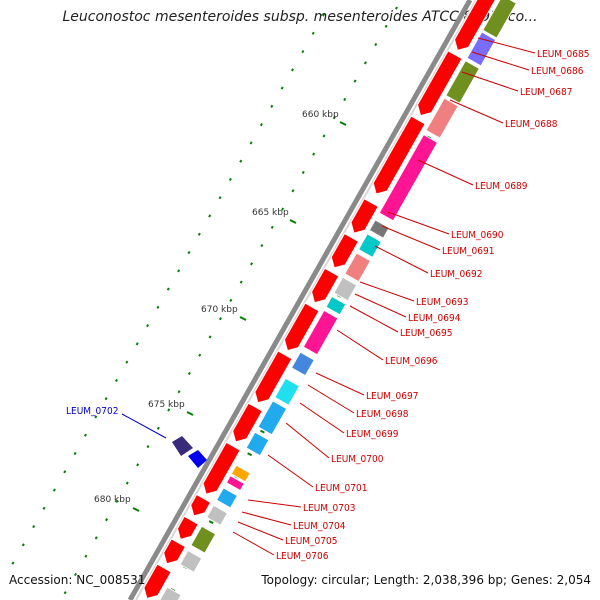  Describe the element at coordinates (531, 124) in the screenshot. I see `gene-label-leum-0688: LEUM_0688` at that location.